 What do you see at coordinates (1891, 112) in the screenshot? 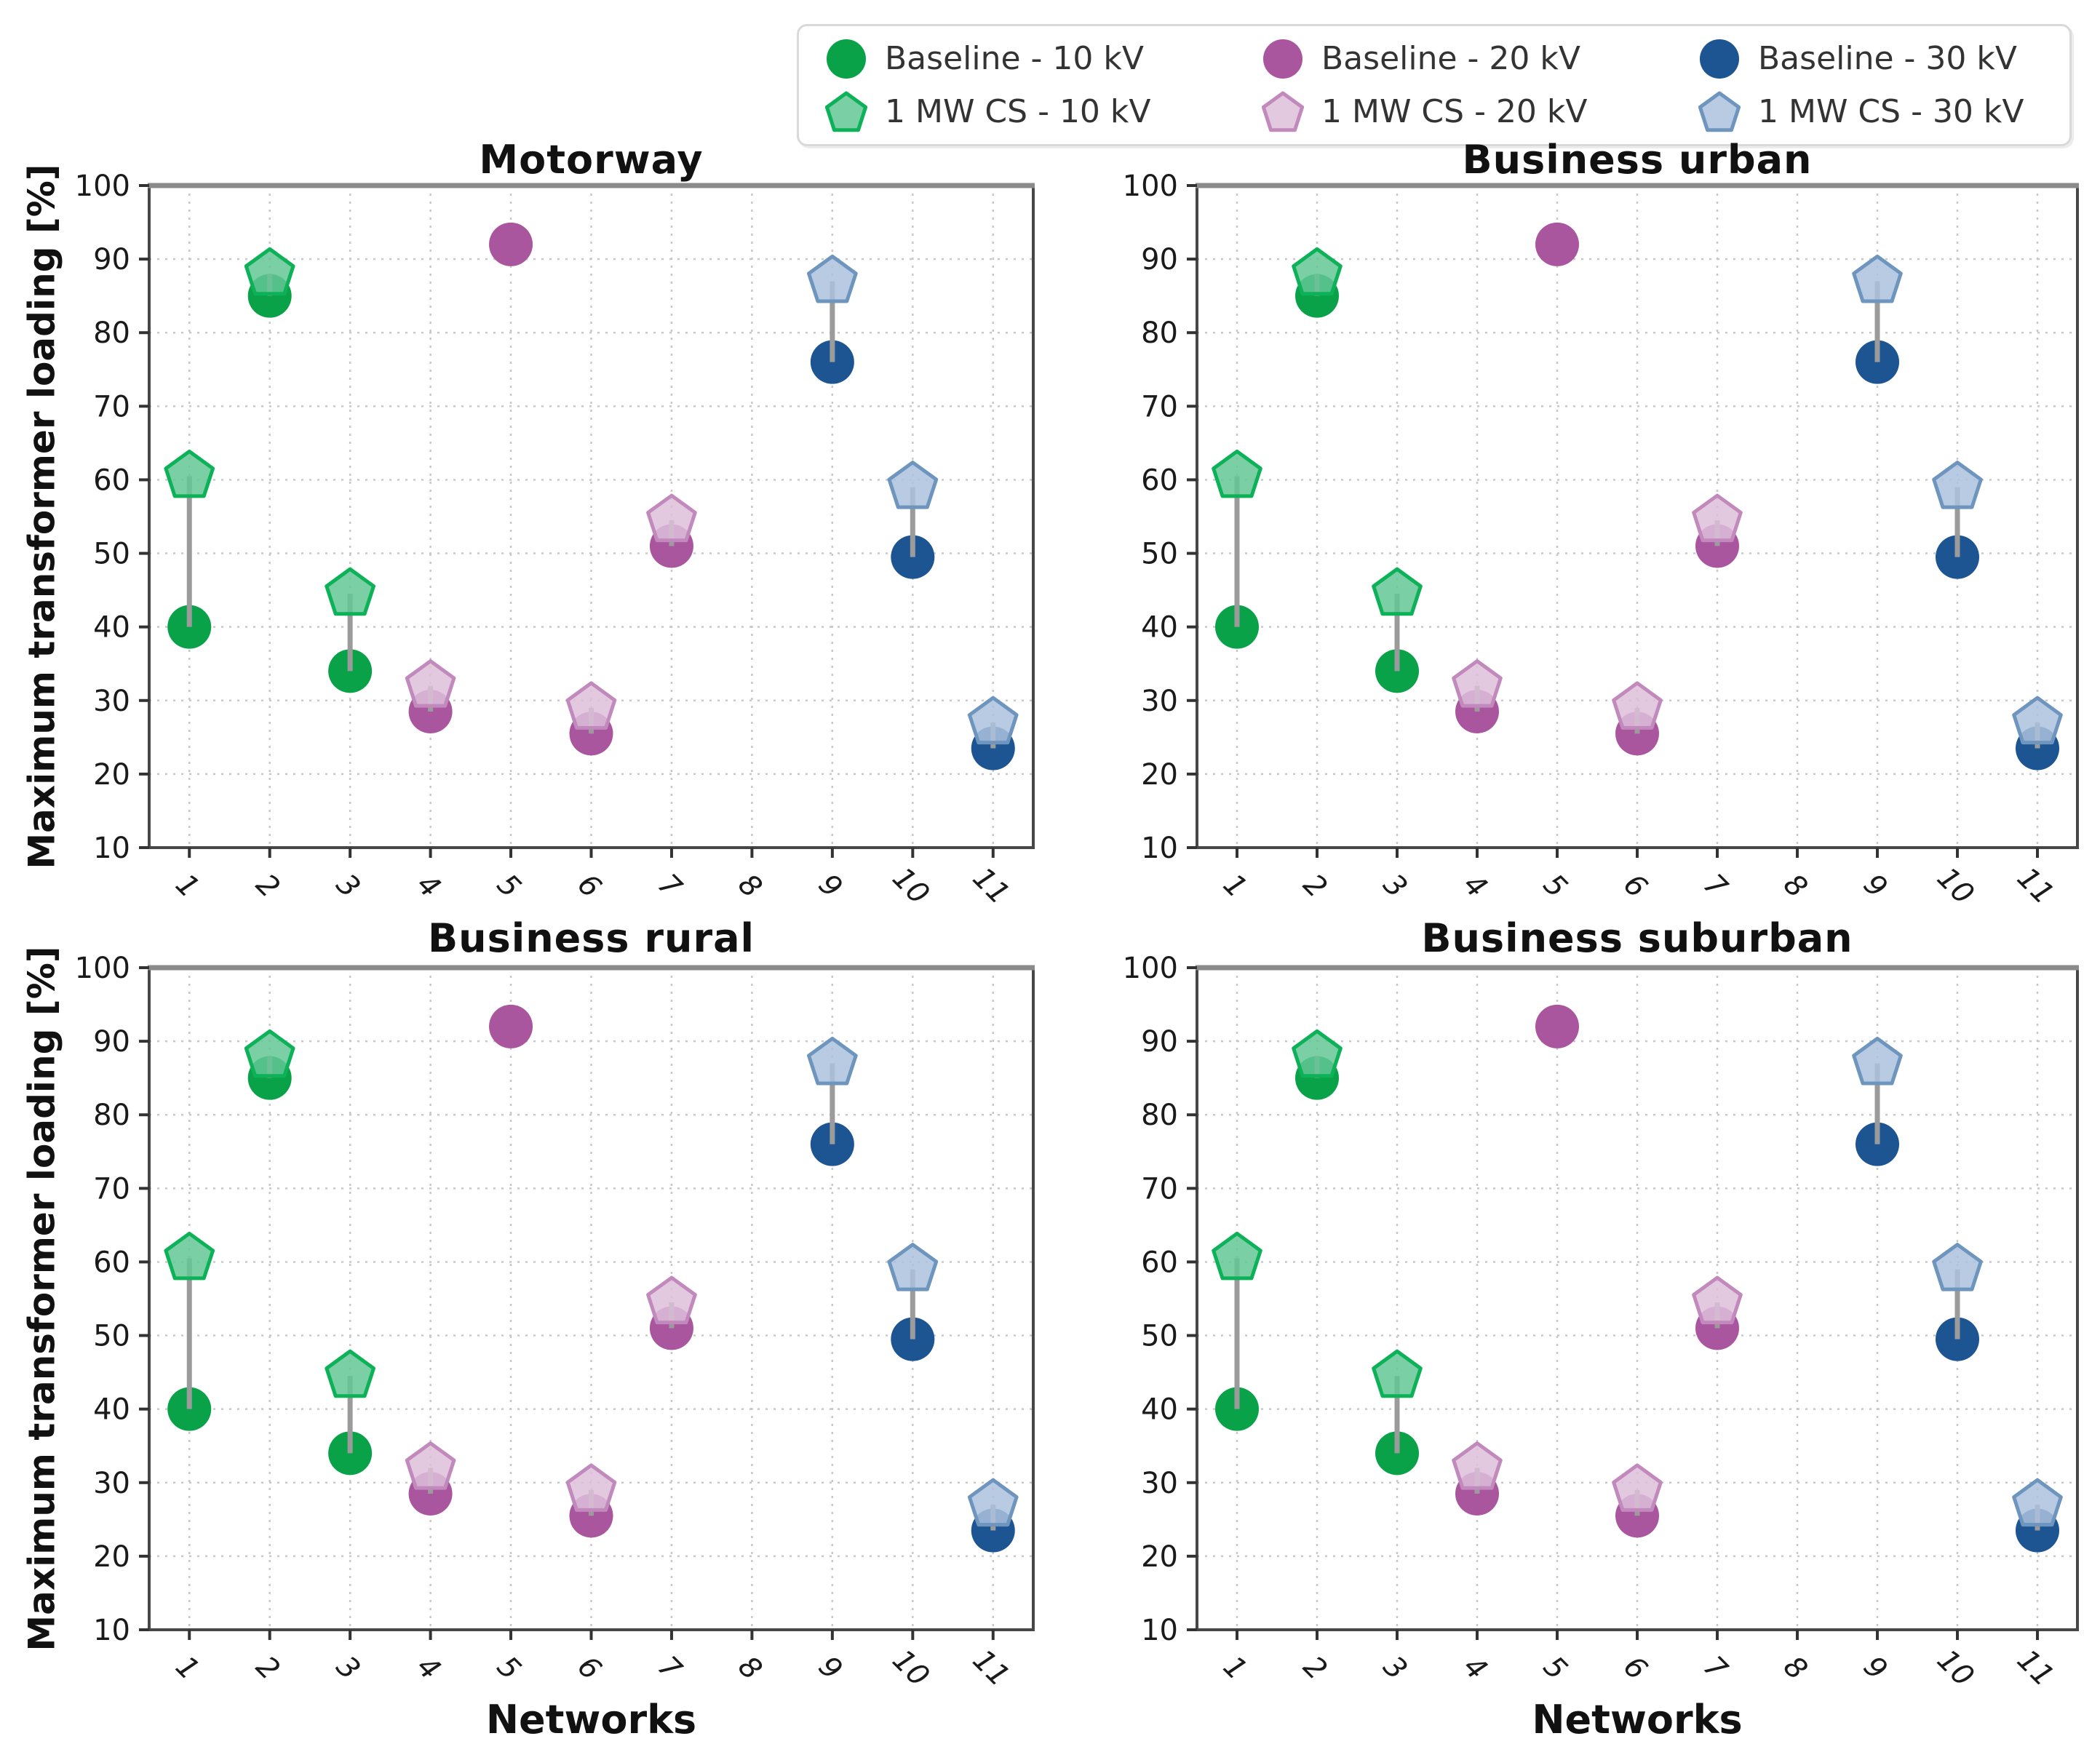
I see `legend-label: 1 MW CS - 30 kV` at bounding box center [1891, 112].